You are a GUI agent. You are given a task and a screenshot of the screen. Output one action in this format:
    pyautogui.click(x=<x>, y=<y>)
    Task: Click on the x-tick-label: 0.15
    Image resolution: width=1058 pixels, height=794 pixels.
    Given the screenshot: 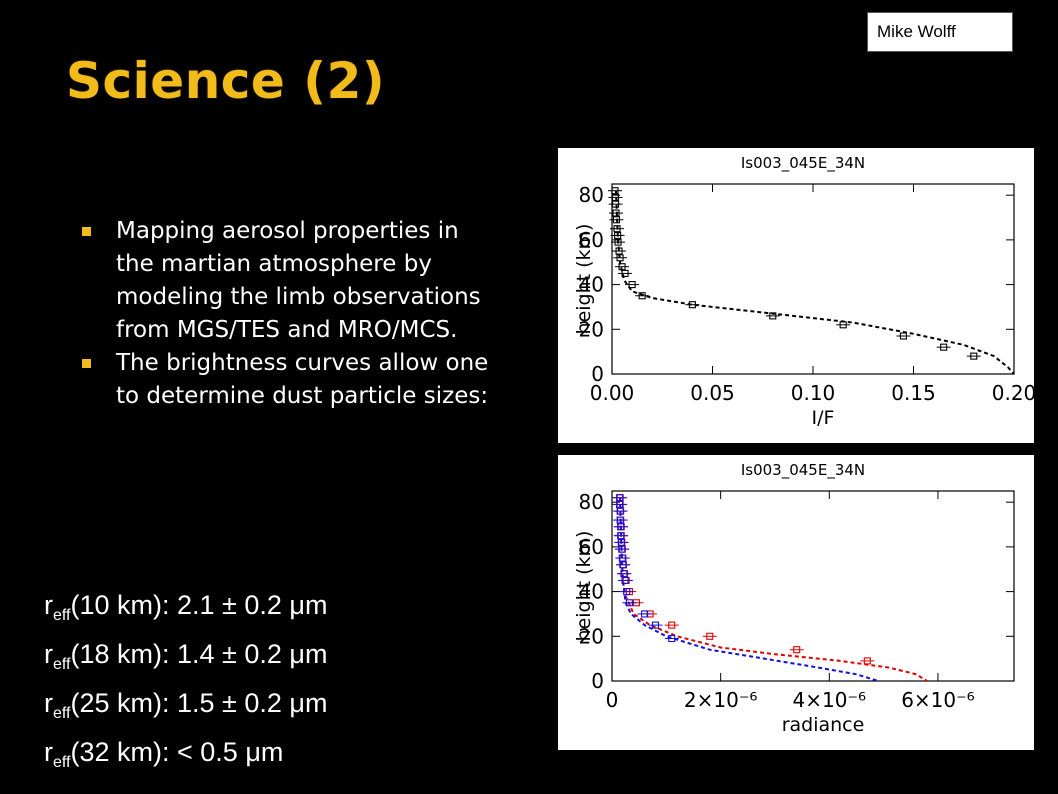 What is the action you would take?
    pyautogui.click(x=913, y=393)
    